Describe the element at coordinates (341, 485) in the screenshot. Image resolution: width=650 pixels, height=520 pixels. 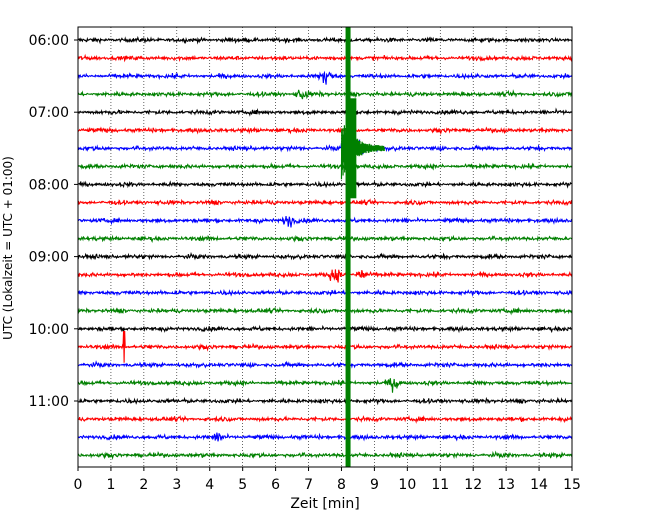
I see `x-tick-label: 8` at that location.